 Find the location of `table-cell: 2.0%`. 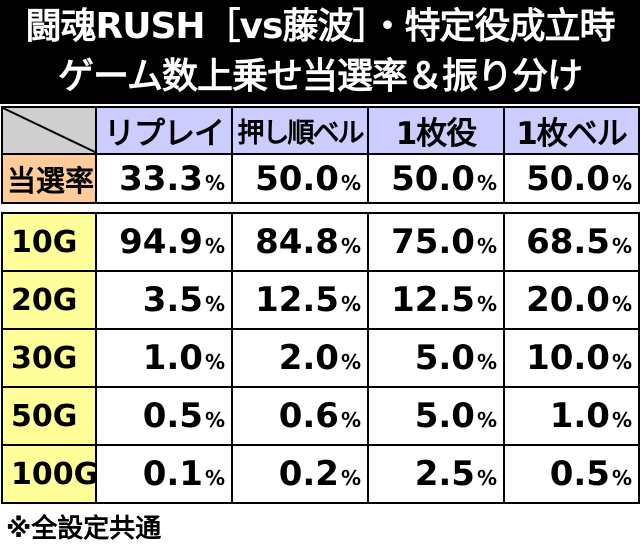

table-cell: 2.0% is located at coordinates (300, 358).